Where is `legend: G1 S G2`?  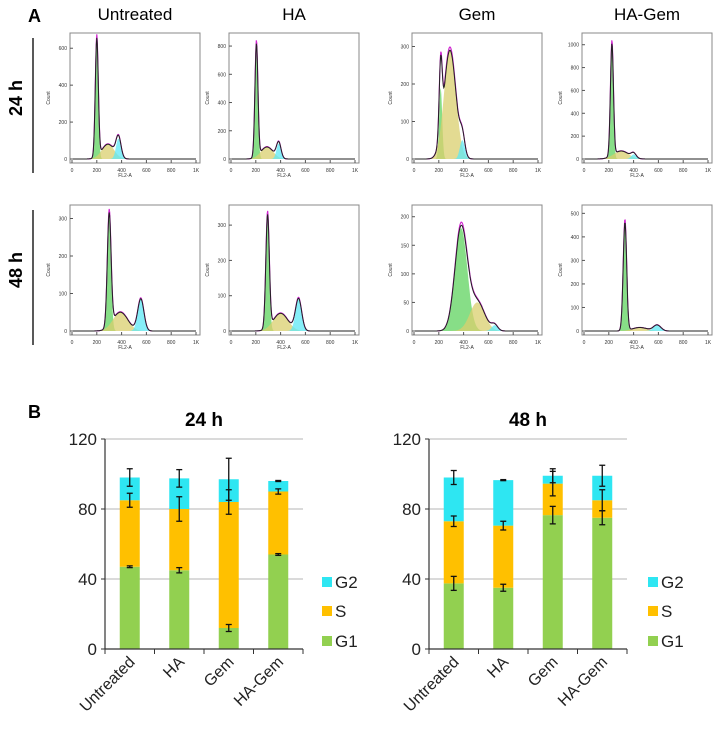
legend: G1 S G2 is located at coordinates (666, 612).